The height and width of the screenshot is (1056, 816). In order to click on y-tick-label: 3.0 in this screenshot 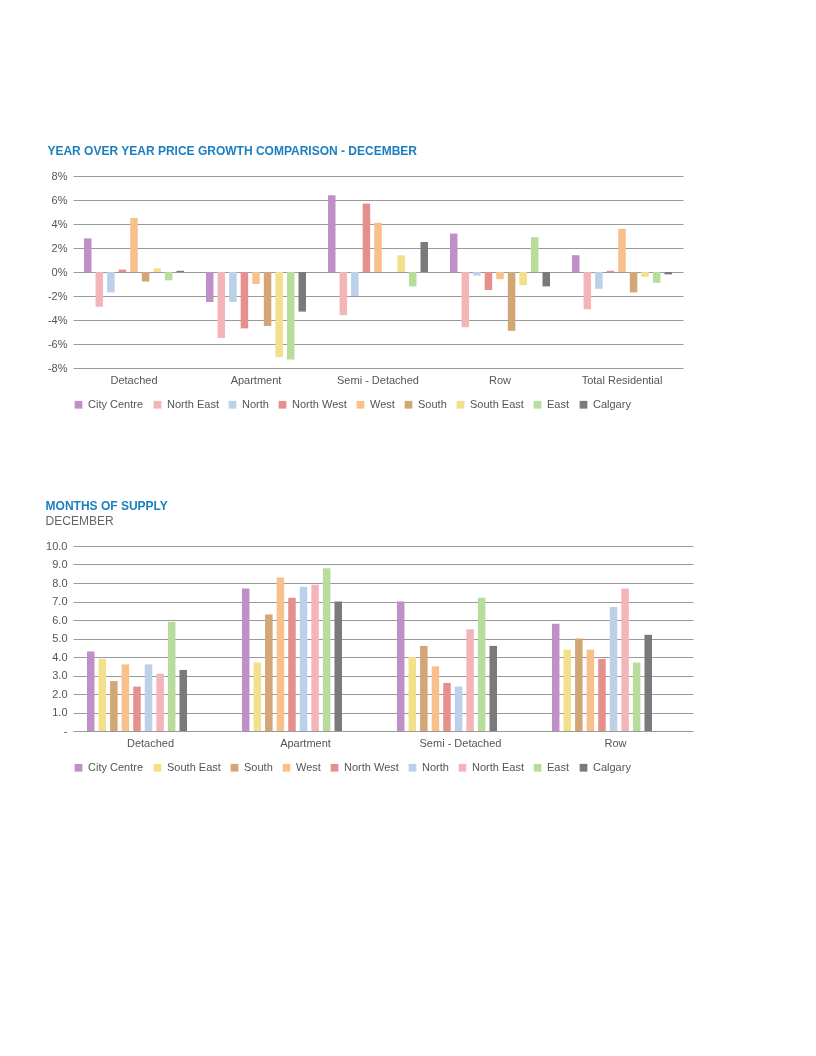, I will do `click(60, 675)`.